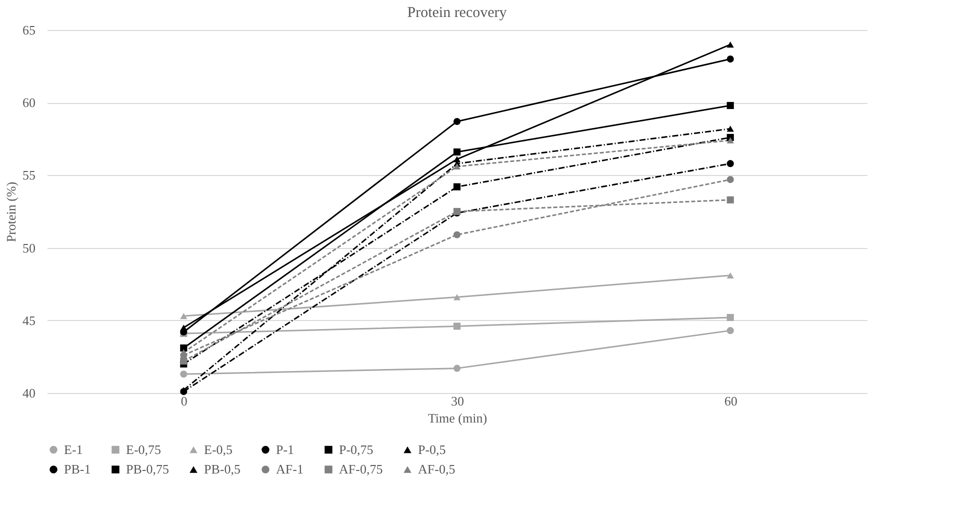 The height and width of the screenshot is (526, 958). What do you see at coordinates (458, 418) in the screenshot?
I see `x-axis-title: Time (min)` at bounding box center [458, 418].